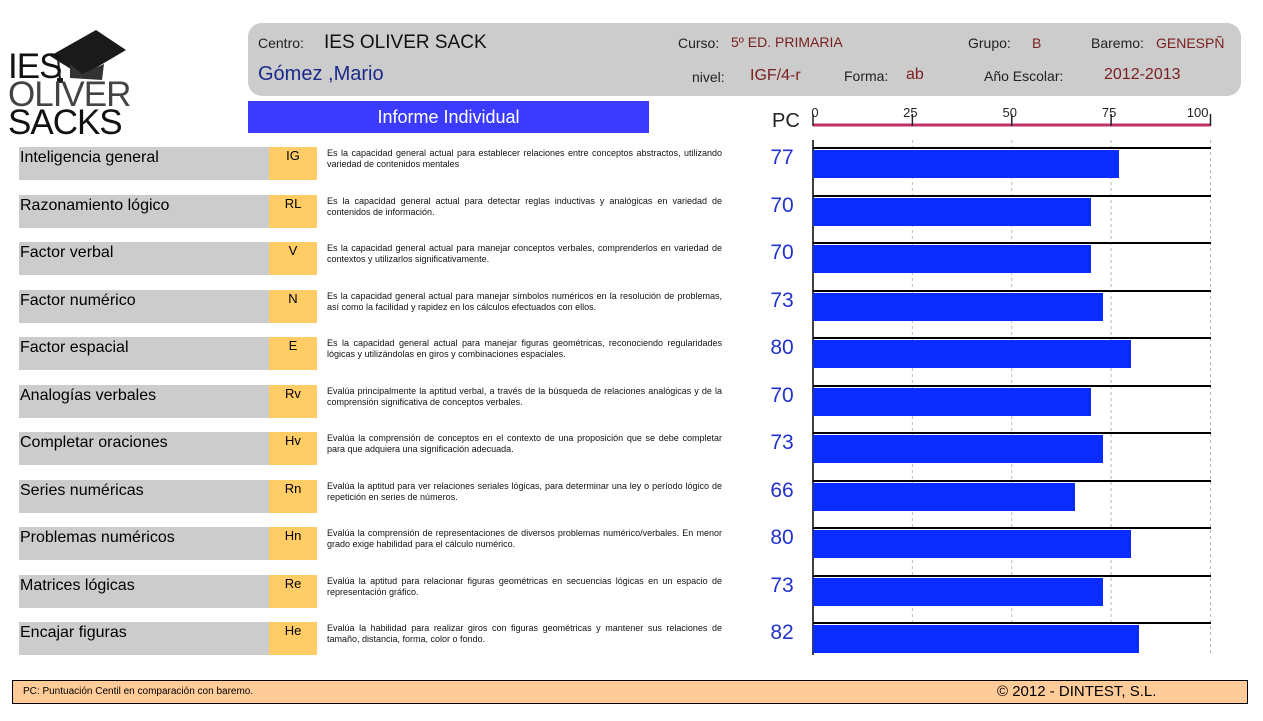  What do you see at coordinates (910, 112) in the screenshot?
I see `axis-tick-label: 25` at bounding box center [910, 112].